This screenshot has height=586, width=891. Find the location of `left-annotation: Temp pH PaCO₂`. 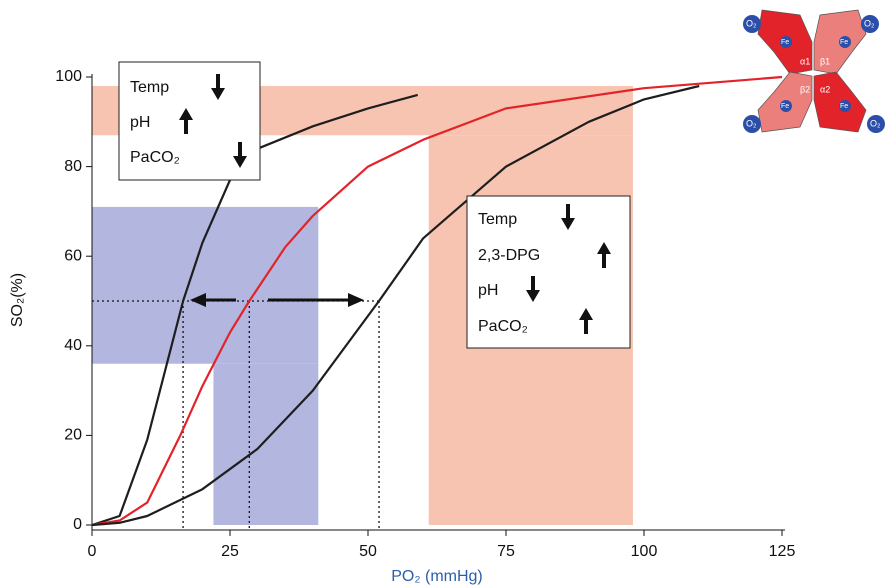

left-annotation: Temp pH PaCO₂ is located at coordinates (189, 121).